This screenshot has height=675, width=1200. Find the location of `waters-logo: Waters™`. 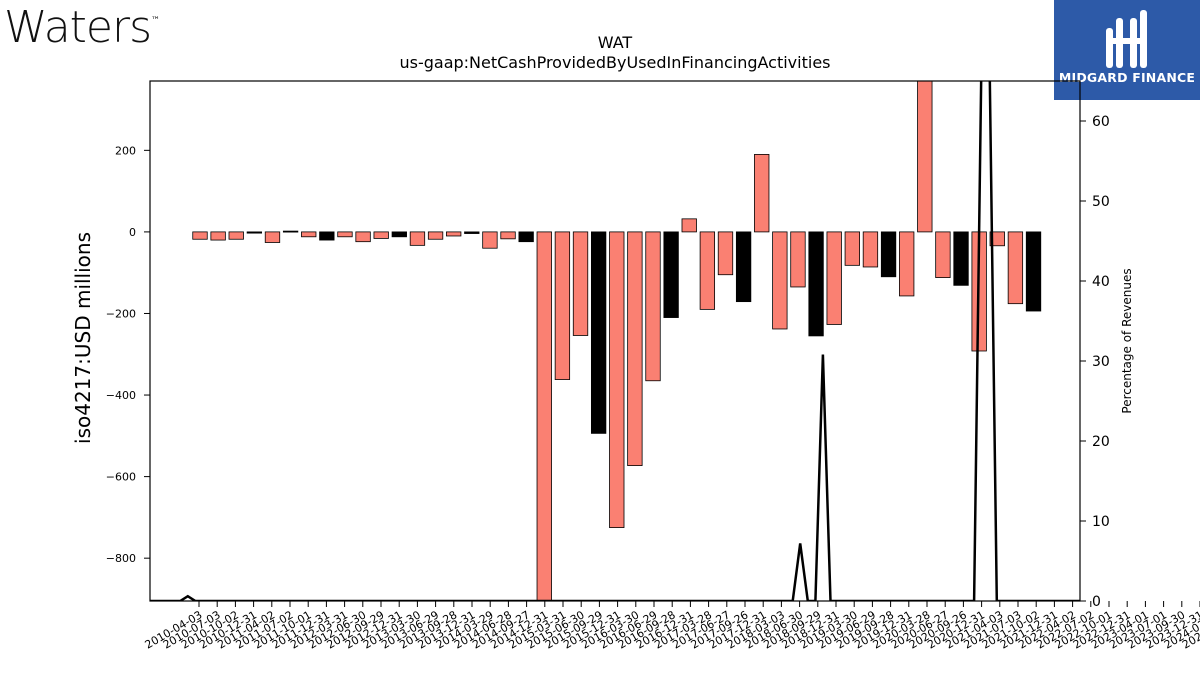

waters-logo: Waters™ is located at coordinates (82, 27).